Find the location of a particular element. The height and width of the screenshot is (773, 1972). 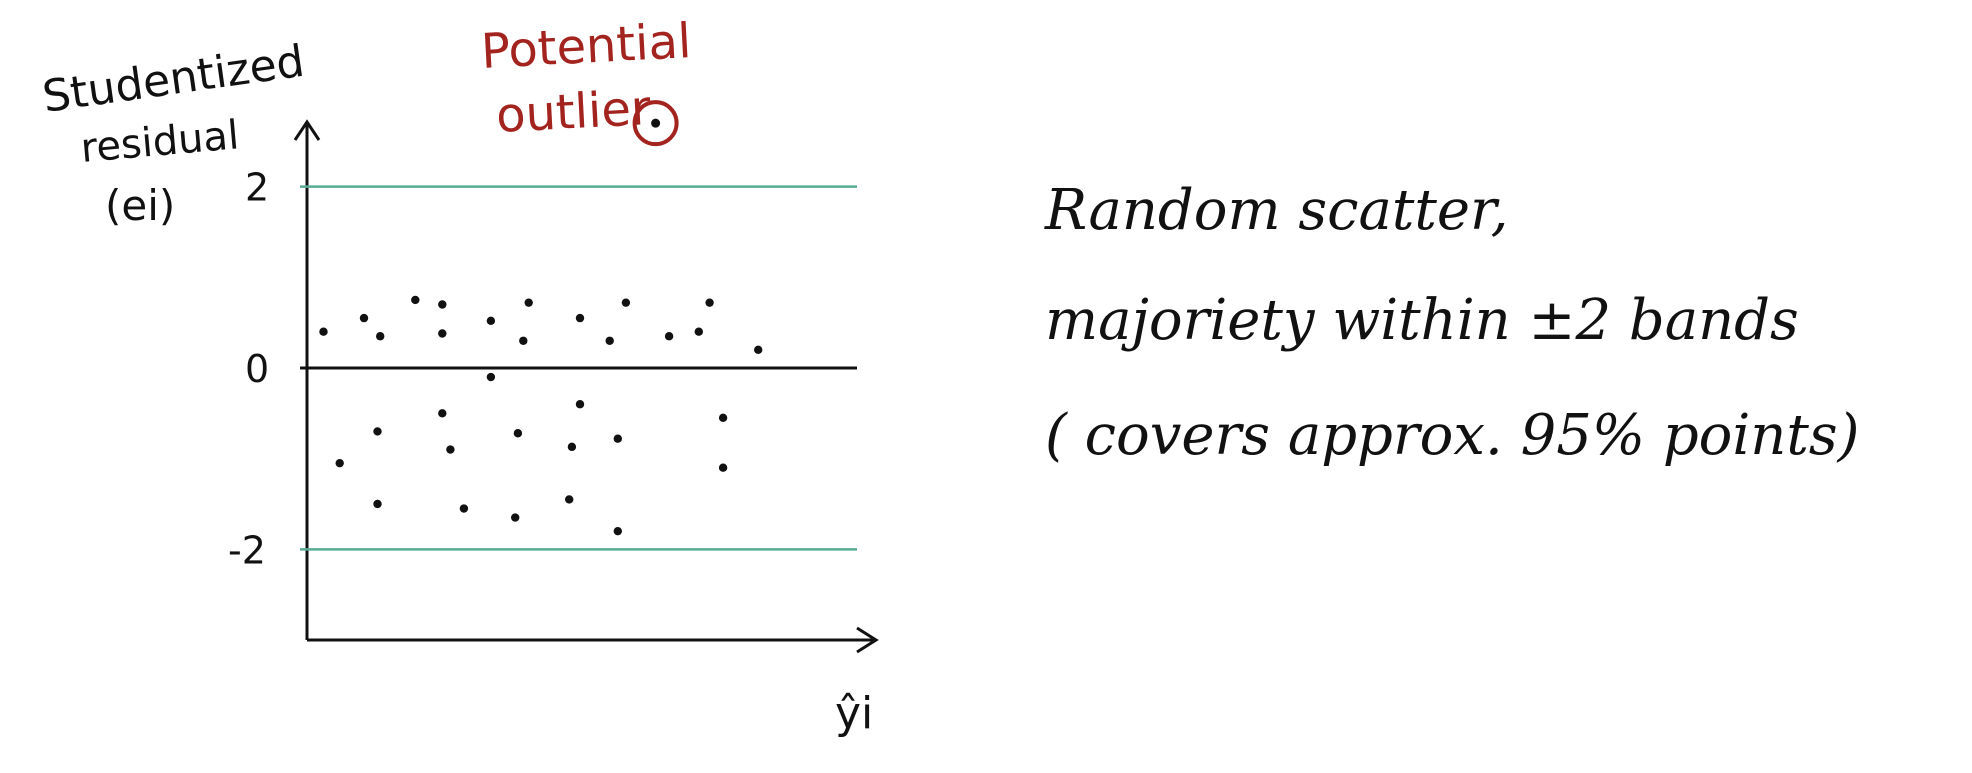

outlier-point is located at coordinates (656, 123).